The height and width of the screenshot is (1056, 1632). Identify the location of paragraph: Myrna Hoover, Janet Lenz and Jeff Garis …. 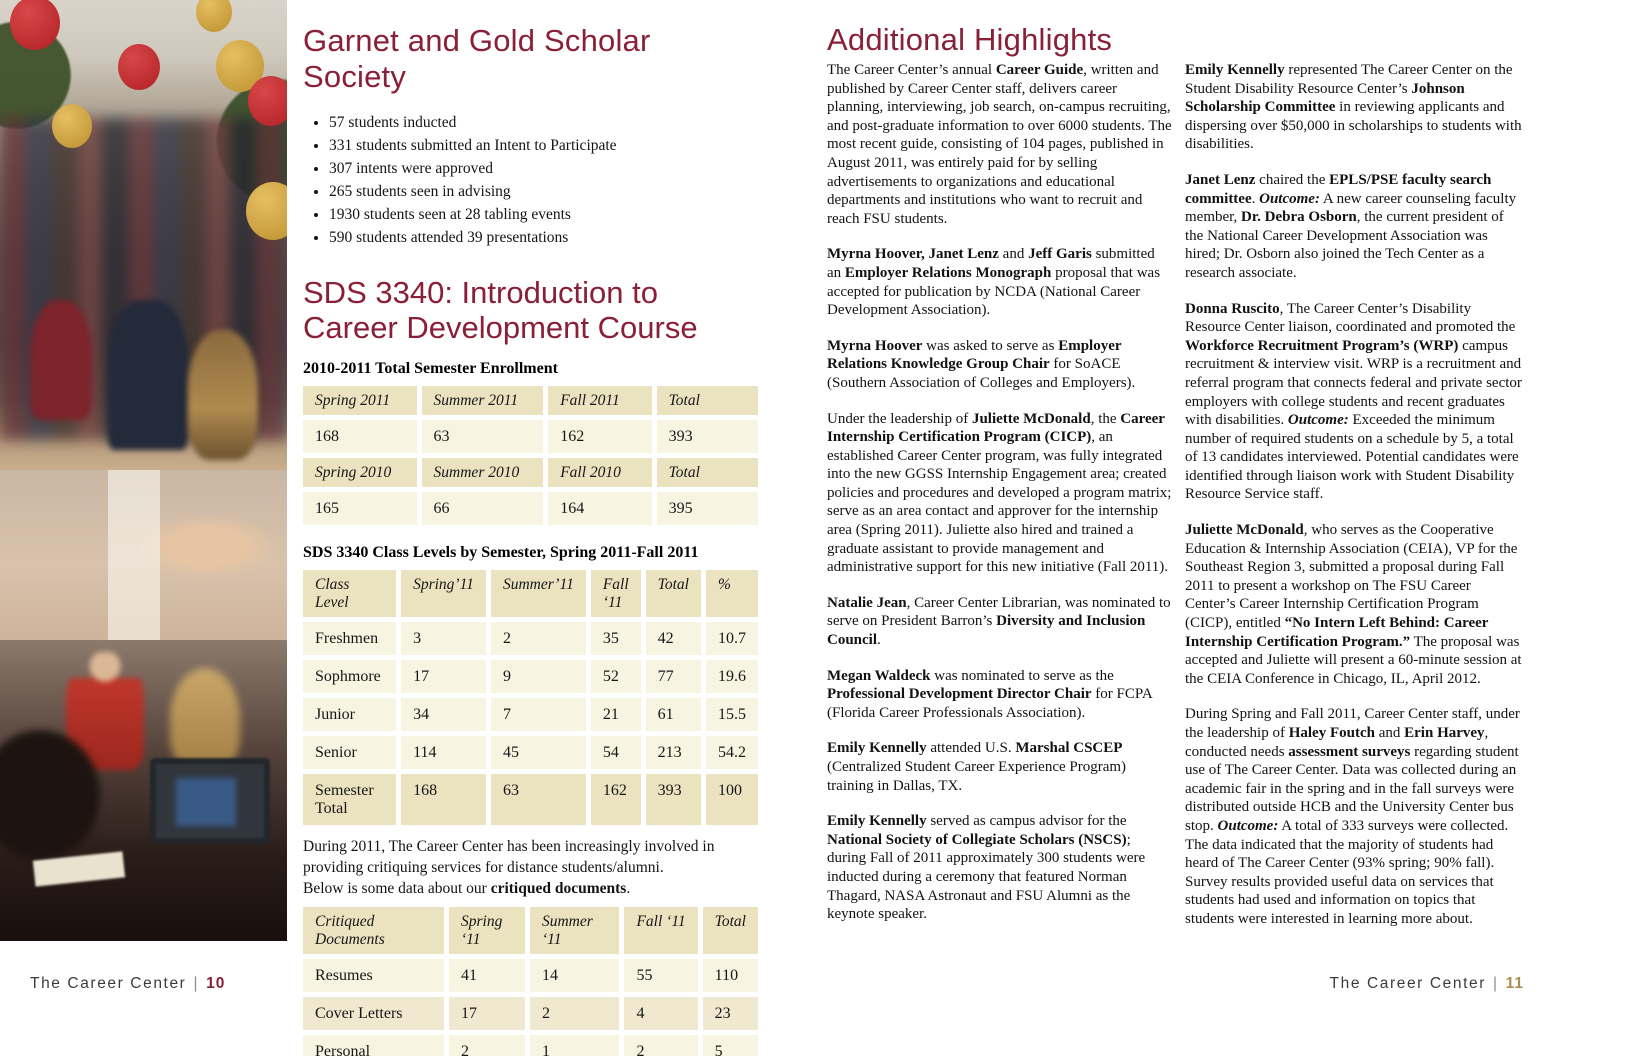
(994, 282).